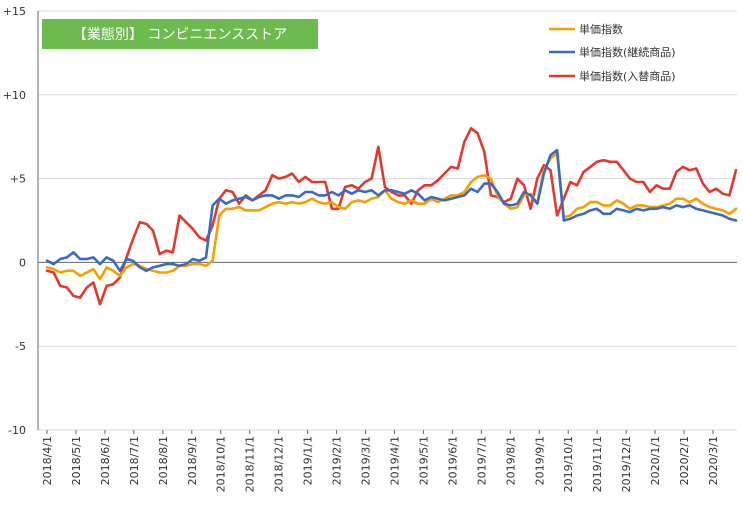  Describe the element at coordinates (250, 464) in the screenshot. I see `x-tick-label: 2018/11/1` at that location.